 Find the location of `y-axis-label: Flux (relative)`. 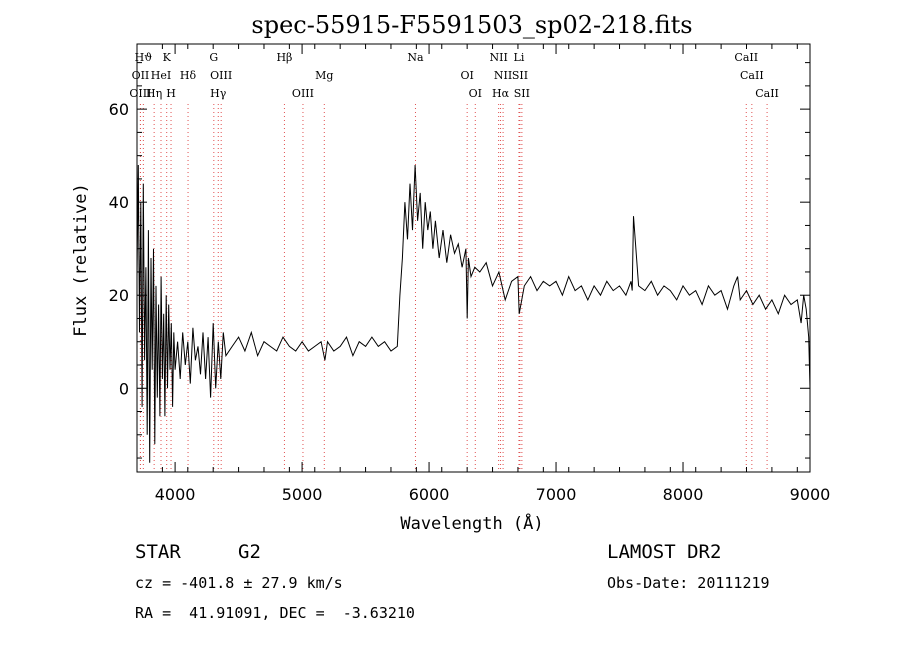

y-axis-label: Flux (relative) is located at coordinates (81, 260).